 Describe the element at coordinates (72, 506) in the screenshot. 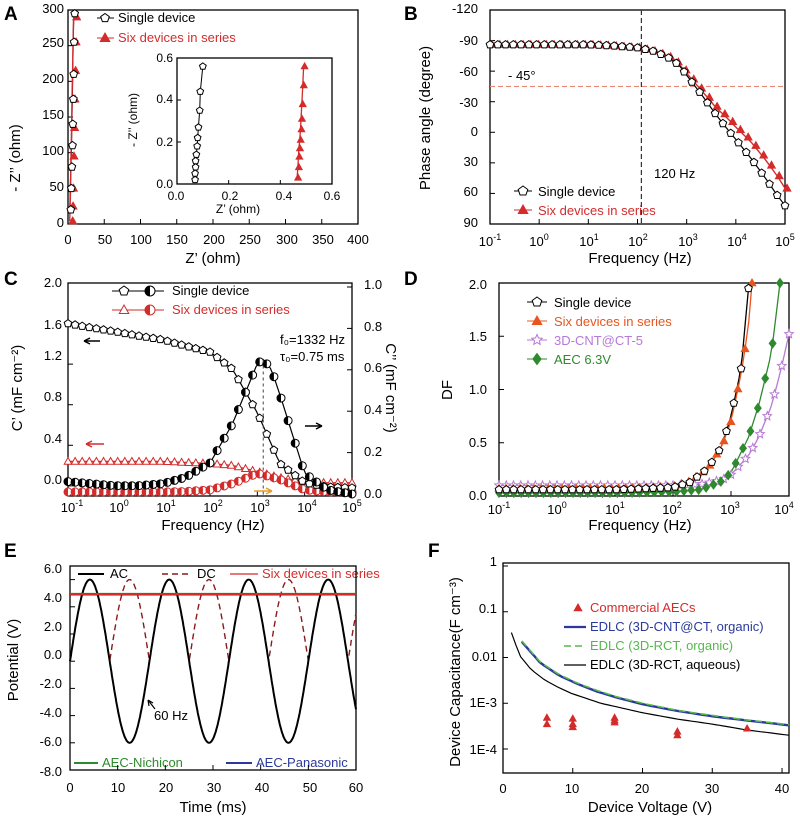

I see `xtick-c-base: 10⁻¹` at that location.